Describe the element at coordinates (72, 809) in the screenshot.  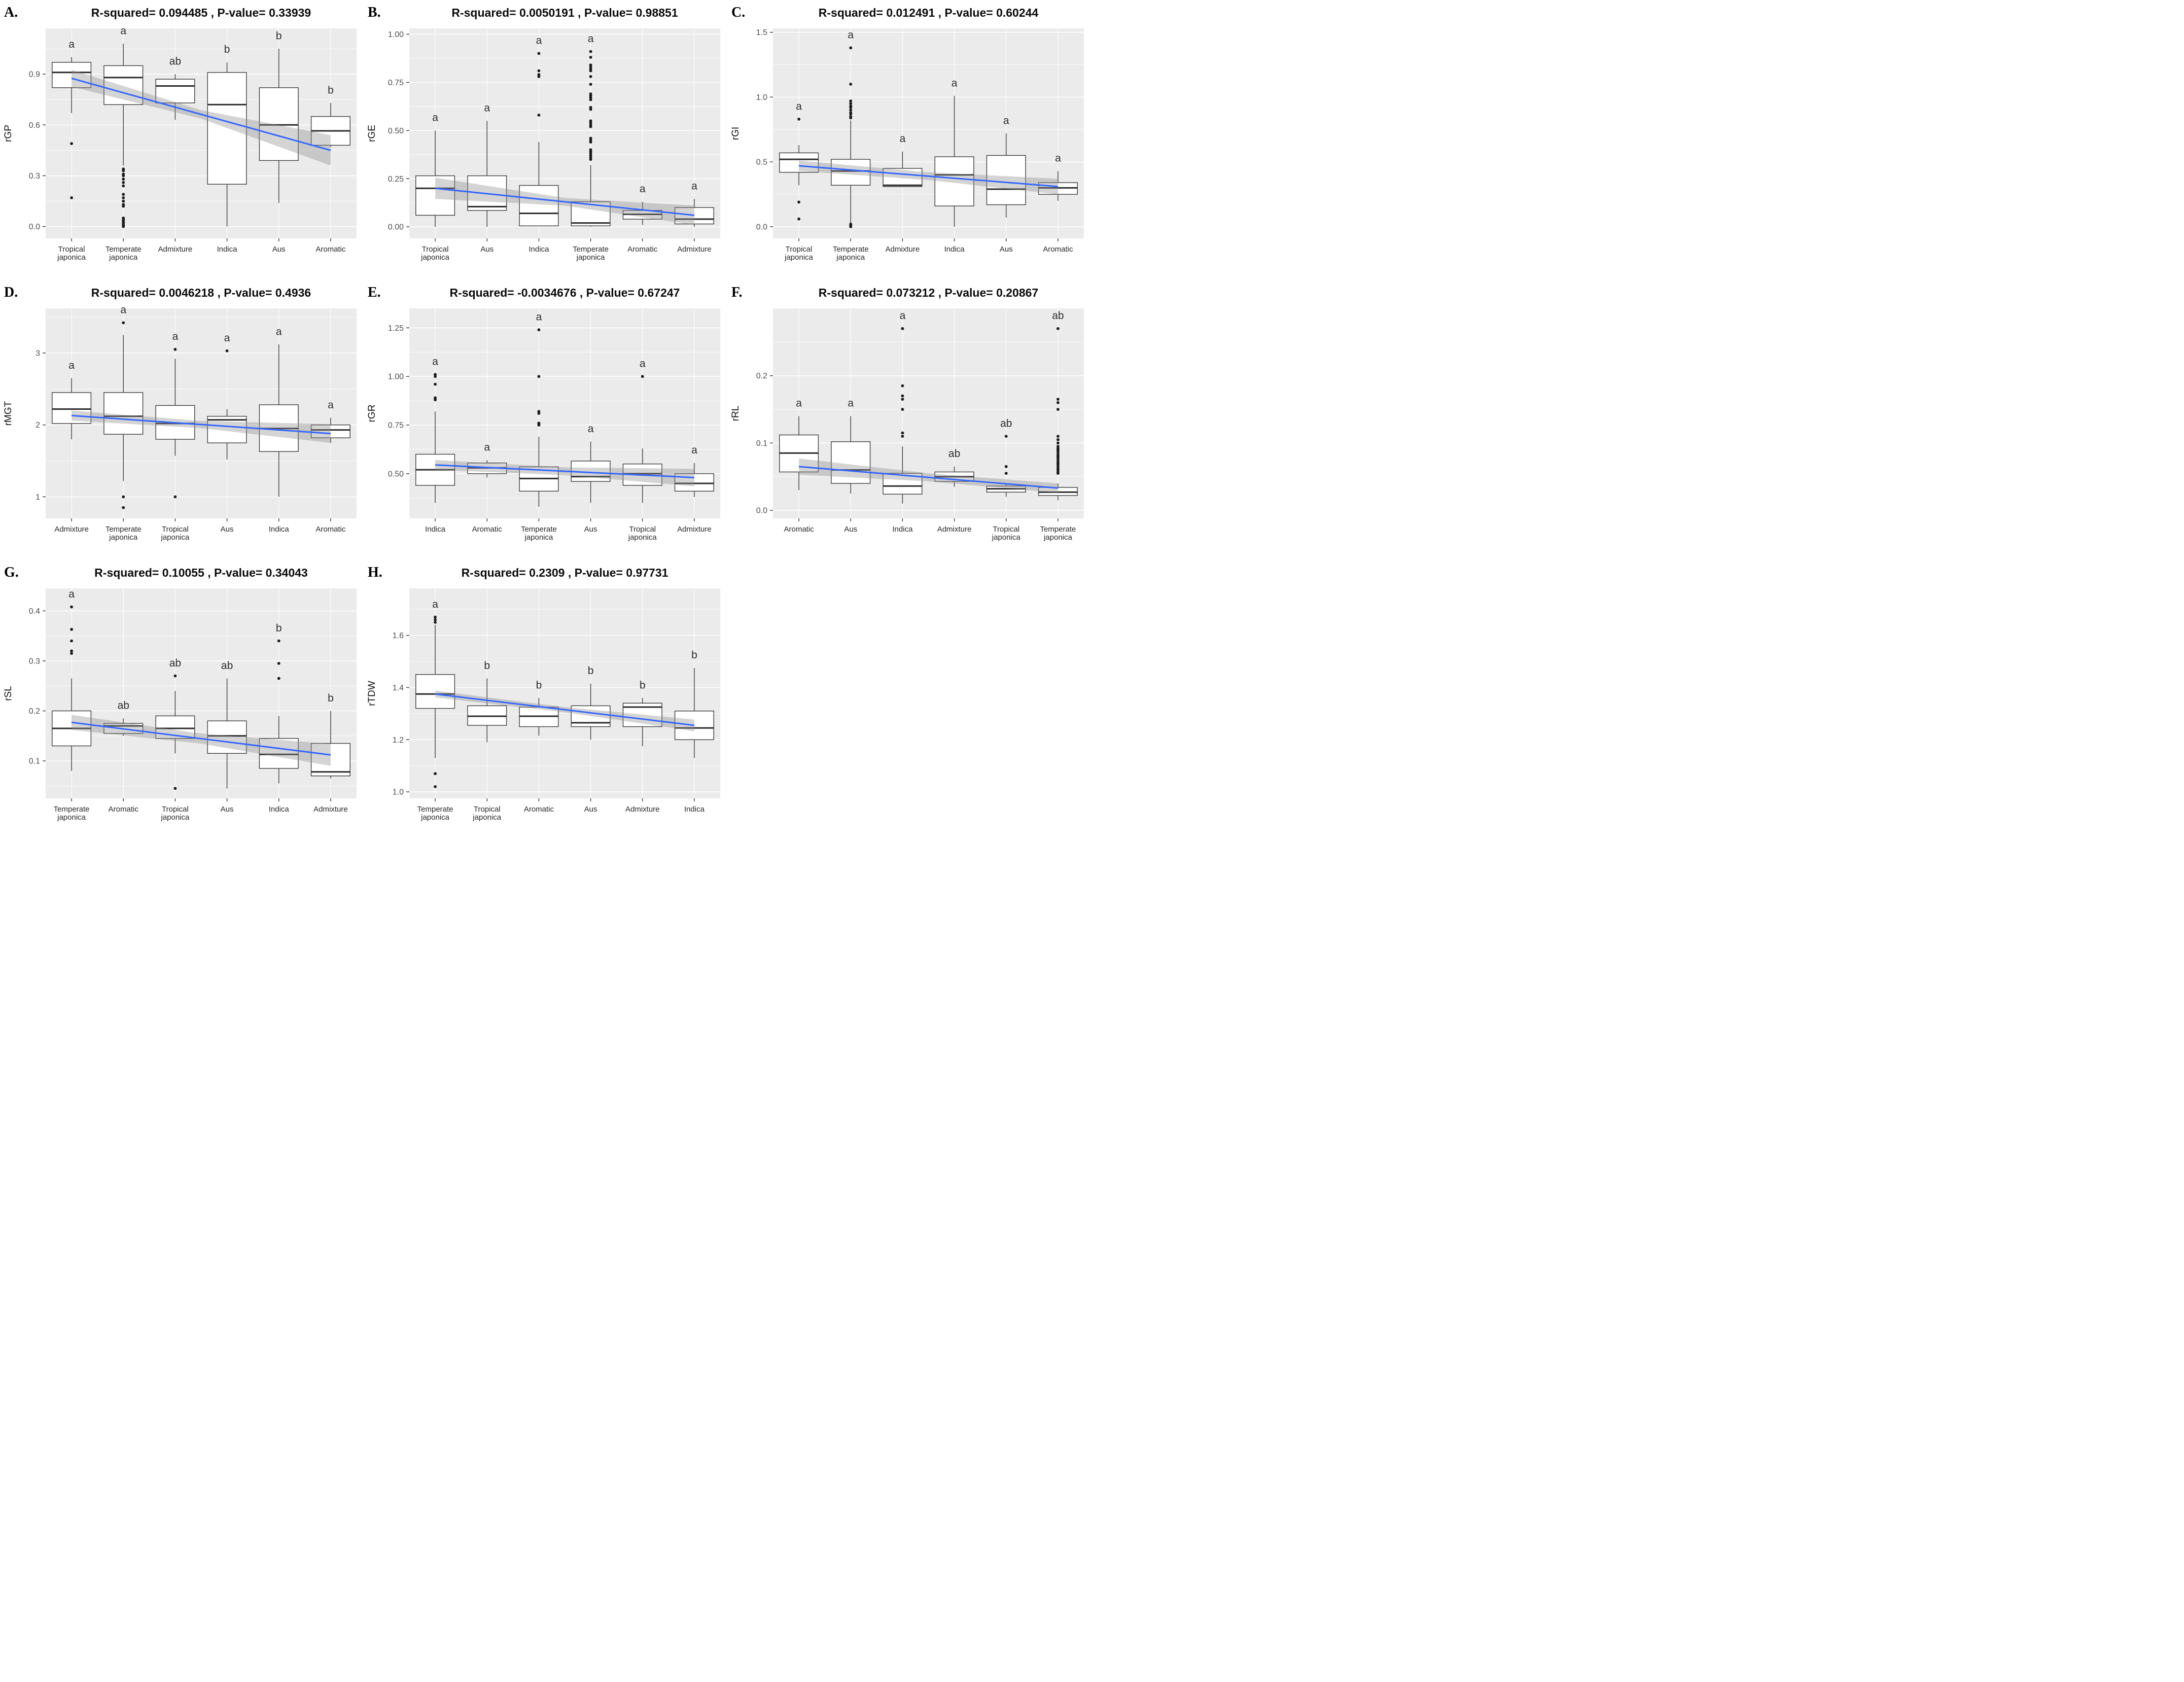
I see `x-tick-label: Temperate` at that location.